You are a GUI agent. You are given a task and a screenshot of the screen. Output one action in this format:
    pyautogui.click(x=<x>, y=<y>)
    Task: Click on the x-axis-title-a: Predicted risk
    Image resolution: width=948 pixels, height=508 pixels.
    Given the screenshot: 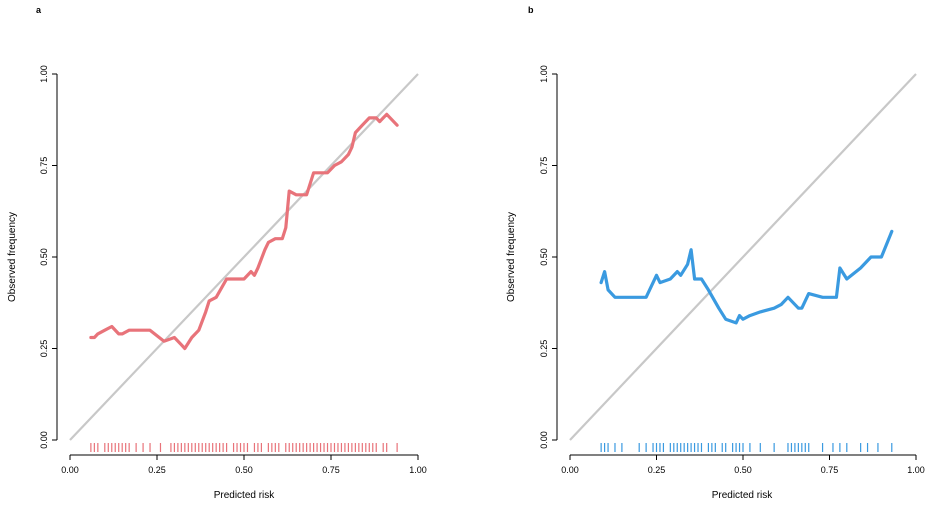 What is the action you would take?
    pyautogui.click(x=245, y=495)
    